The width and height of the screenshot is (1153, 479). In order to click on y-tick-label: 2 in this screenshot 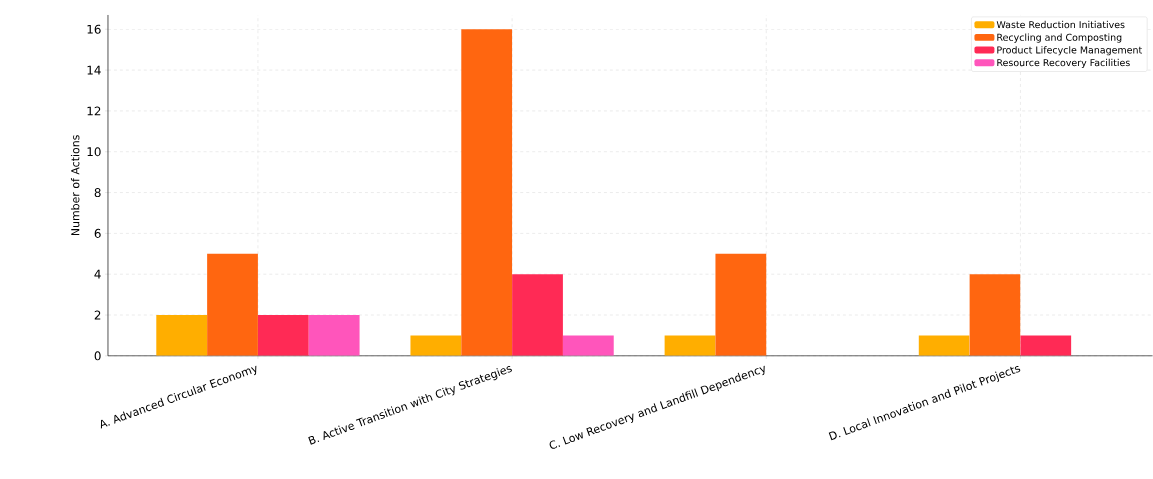, I will do `click(97, 315)`.